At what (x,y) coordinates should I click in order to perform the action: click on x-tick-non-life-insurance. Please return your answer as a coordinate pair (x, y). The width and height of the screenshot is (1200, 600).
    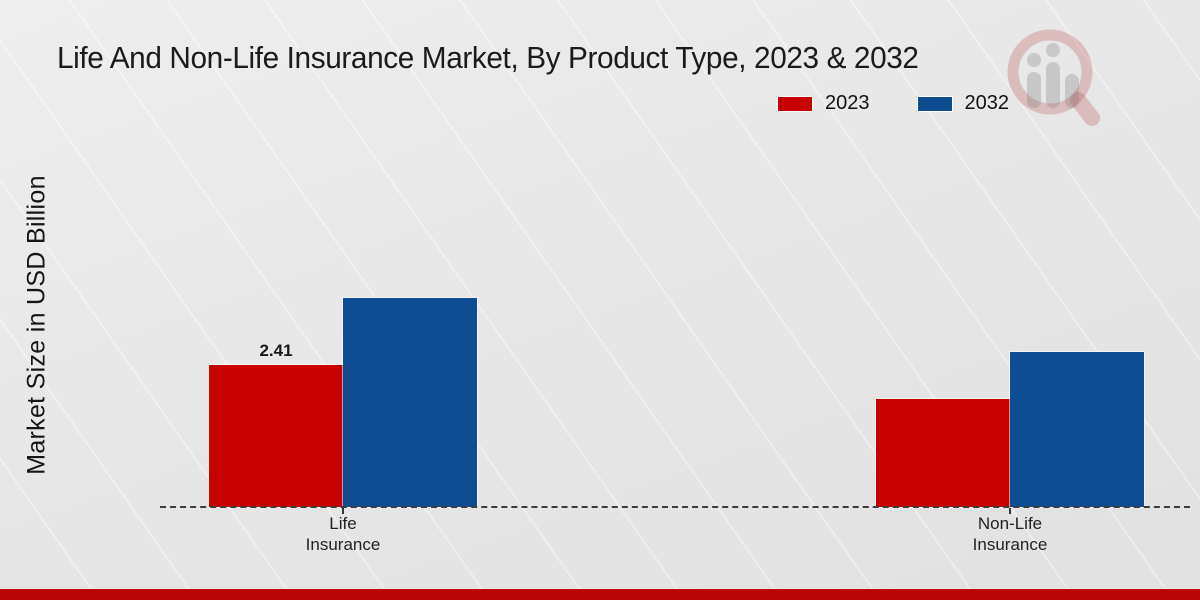
    Looking at the image, I should click on (1010, 511).